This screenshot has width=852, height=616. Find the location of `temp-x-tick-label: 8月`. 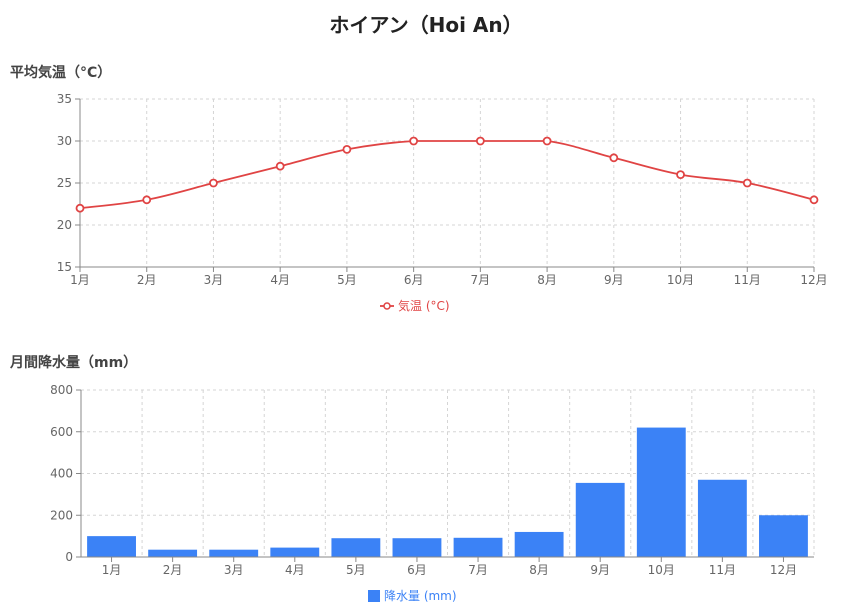

temp-x-tick-label: 8月 is located at coordinates (547, 280).